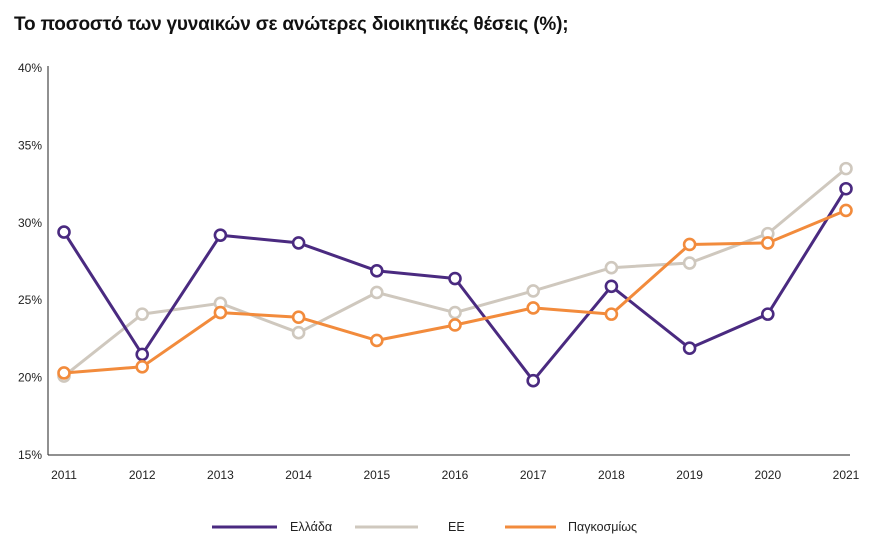  I want to click on x-tick-label: 2018, so click(611, 475).